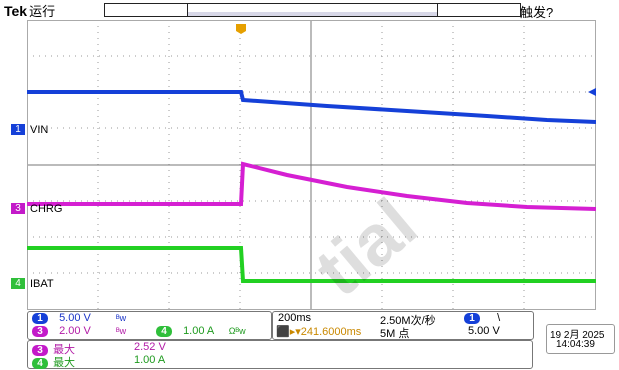  I want to click on timebase-panel, so click(403, 325).